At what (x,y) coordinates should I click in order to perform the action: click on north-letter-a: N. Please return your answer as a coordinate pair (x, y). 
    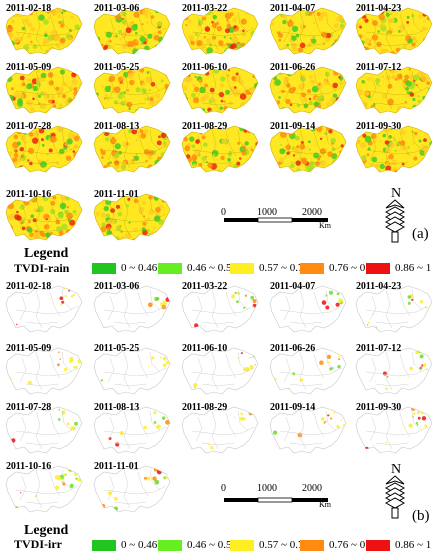
    Looking at the image, I should click on (396, 193).